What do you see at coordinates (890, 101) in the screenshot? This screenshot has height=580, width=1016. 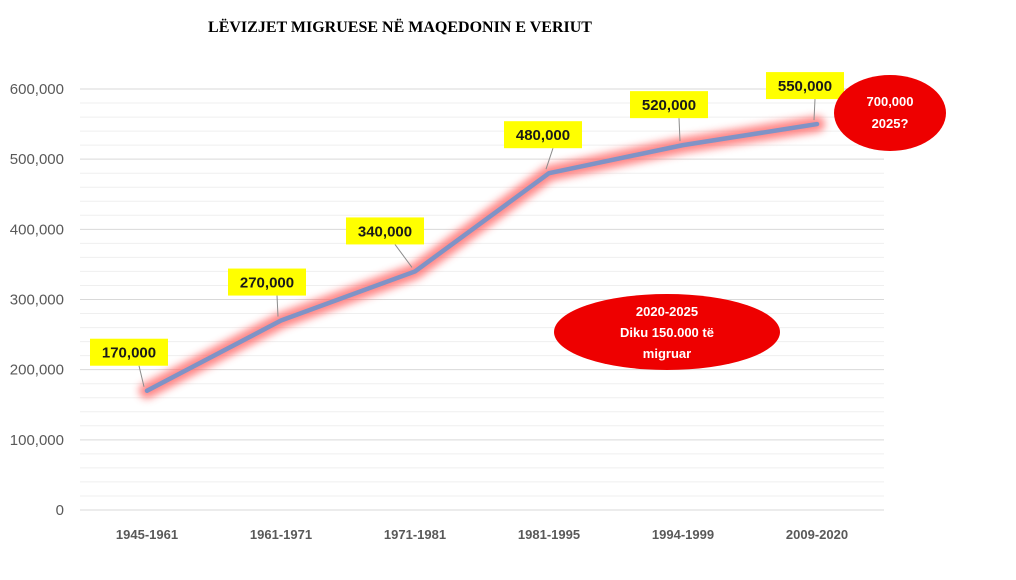 I see `annotation-text: 700,000` at bounding box center [890, 101].